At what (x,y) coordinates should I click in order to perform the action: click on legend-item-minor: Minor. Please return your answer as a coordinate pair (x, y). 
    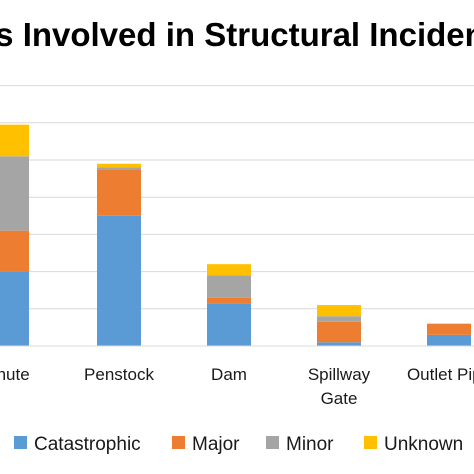
    Looking at the image, I should click on (300, 444).